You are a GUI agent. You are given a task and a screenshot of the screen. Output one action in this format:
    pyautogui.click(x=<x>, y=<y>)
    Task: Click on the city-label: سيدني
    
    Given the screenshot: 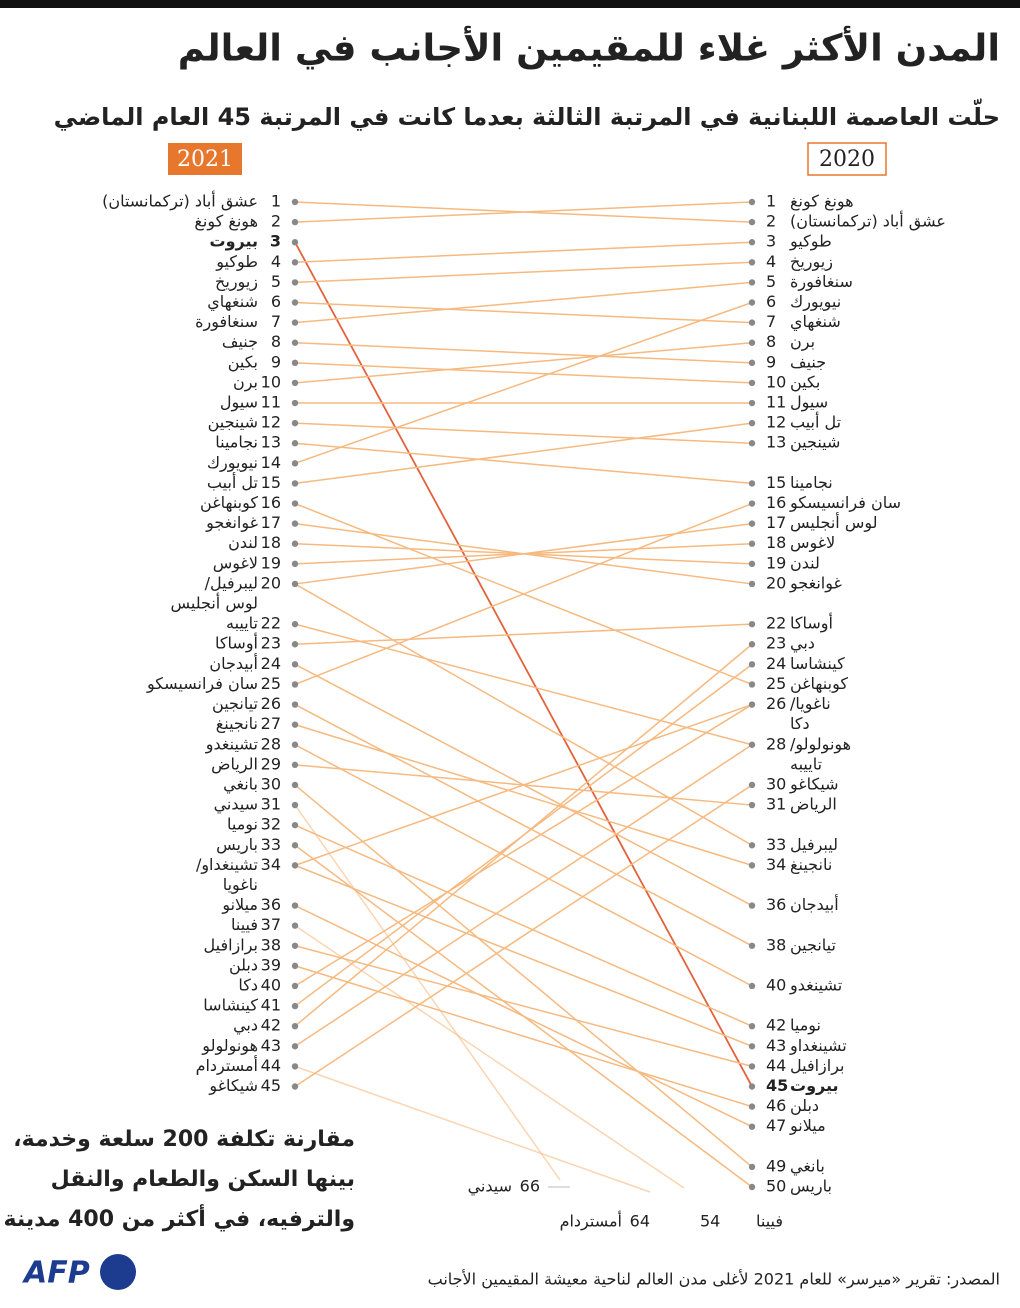 What is the action you would take?
    pyautogui.click(x=236, y=805)
    